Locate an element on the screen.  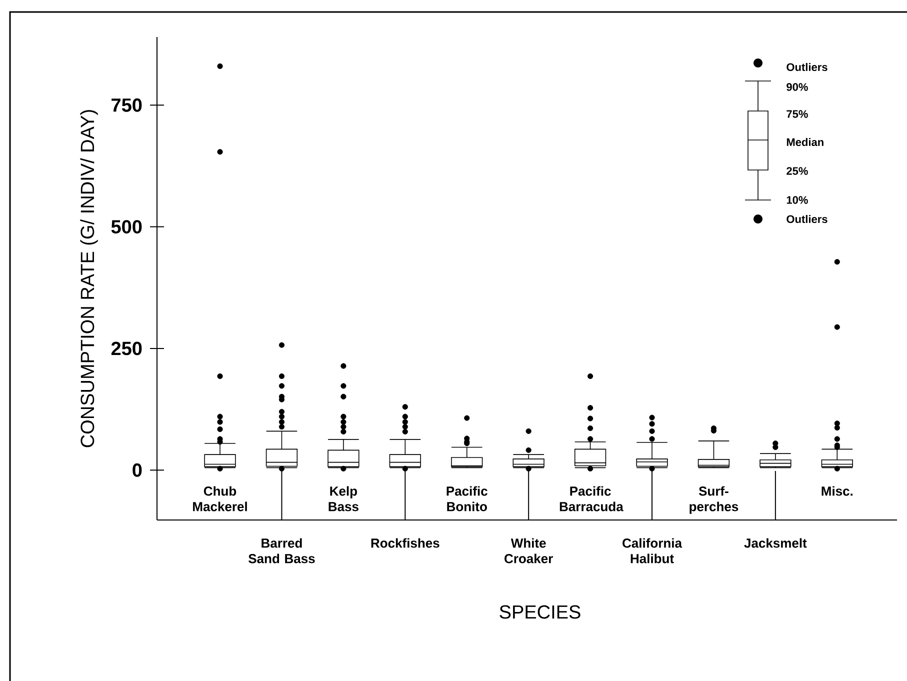
x-tick-label: White Croaker is located at coordinates (528, 551).